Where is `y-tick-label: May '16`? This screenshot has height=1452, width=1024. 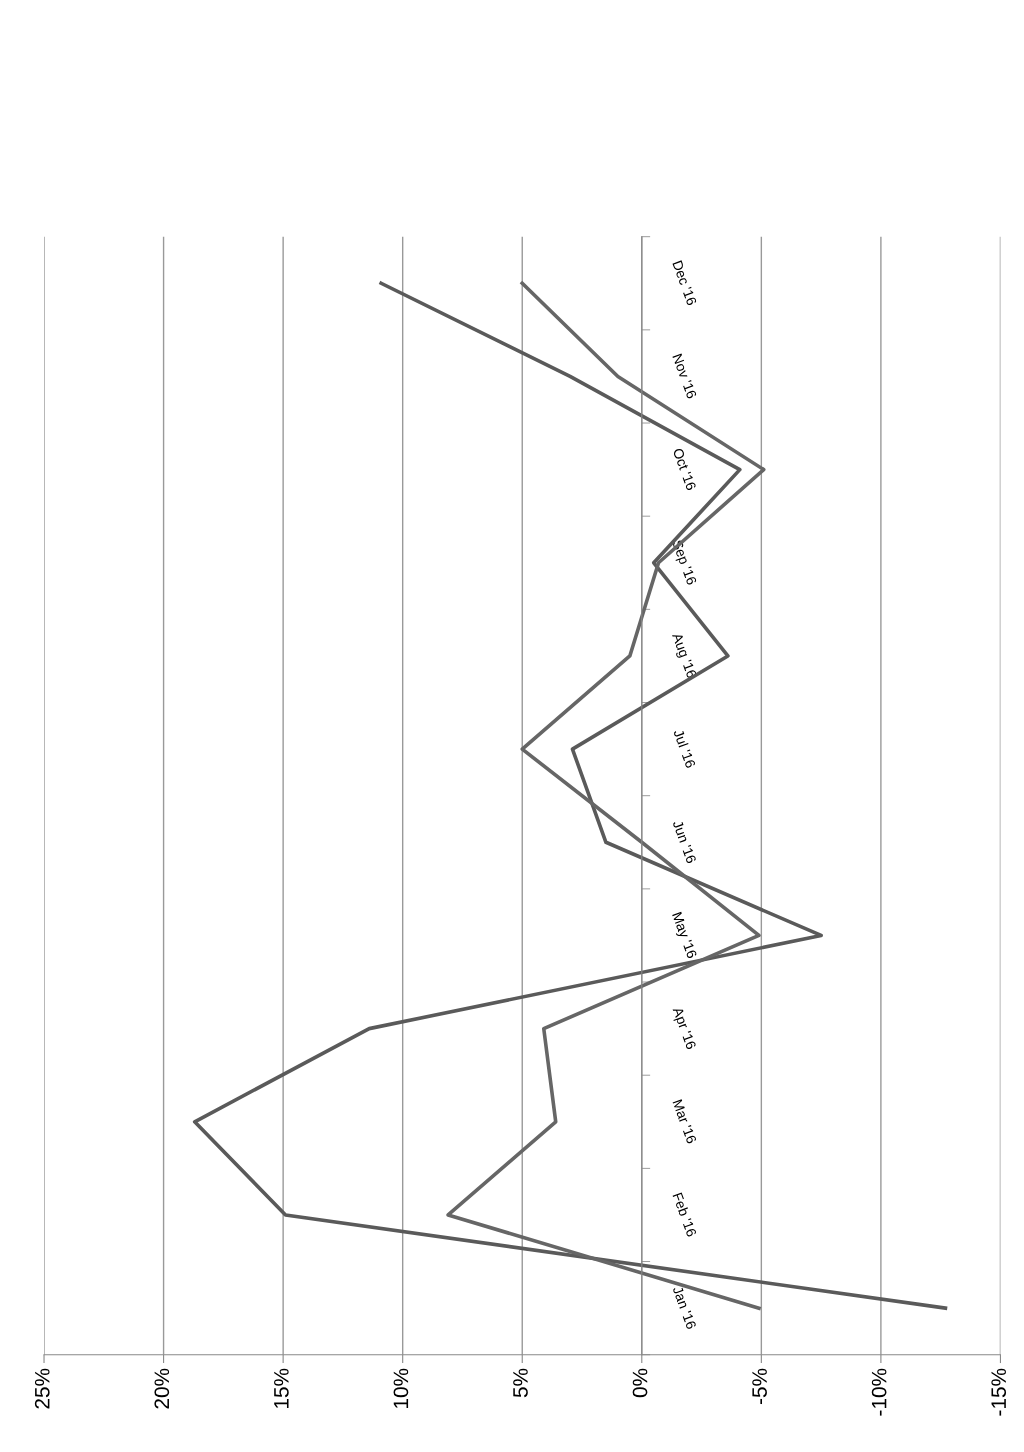 y-tick-label: May '16 is located at coordinates (683, 935).